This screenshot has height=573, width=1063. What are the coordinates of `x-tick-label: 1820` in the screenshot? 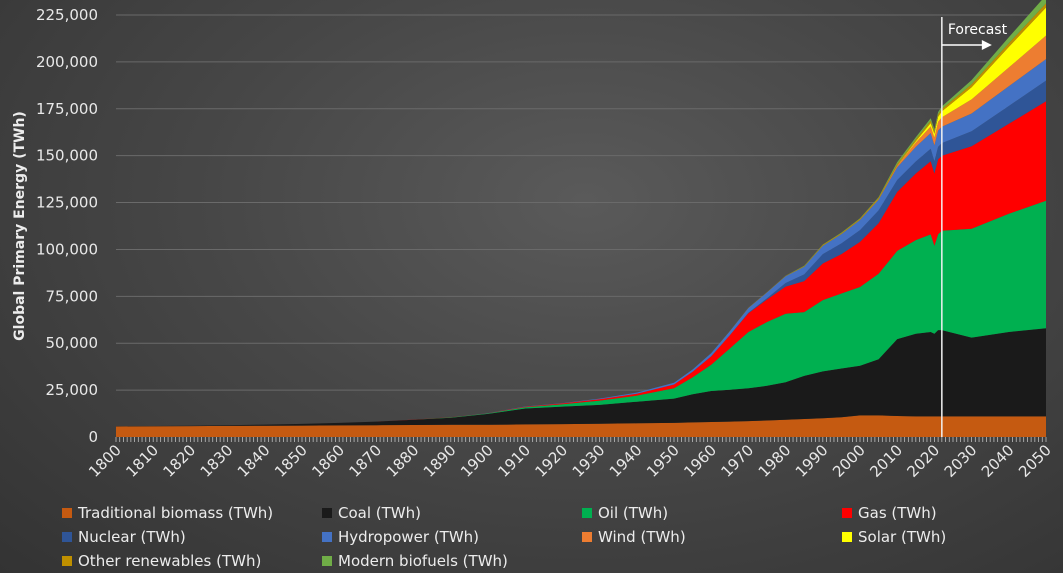 It's located at (179, 461).